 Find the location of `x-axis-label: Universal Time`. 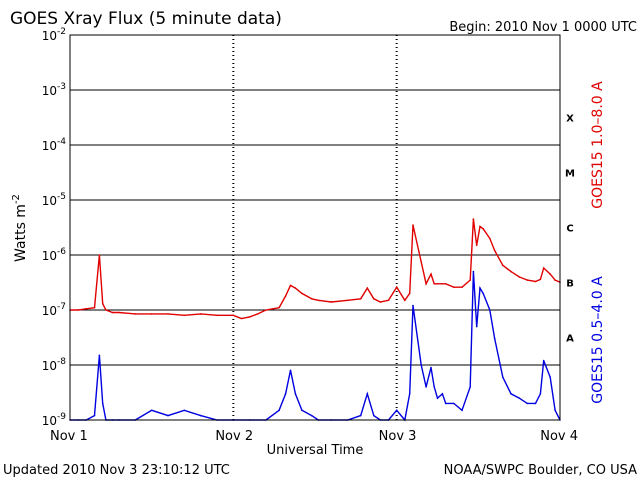

x-axis-label: Universal Time is located at coordinates (315, 450).